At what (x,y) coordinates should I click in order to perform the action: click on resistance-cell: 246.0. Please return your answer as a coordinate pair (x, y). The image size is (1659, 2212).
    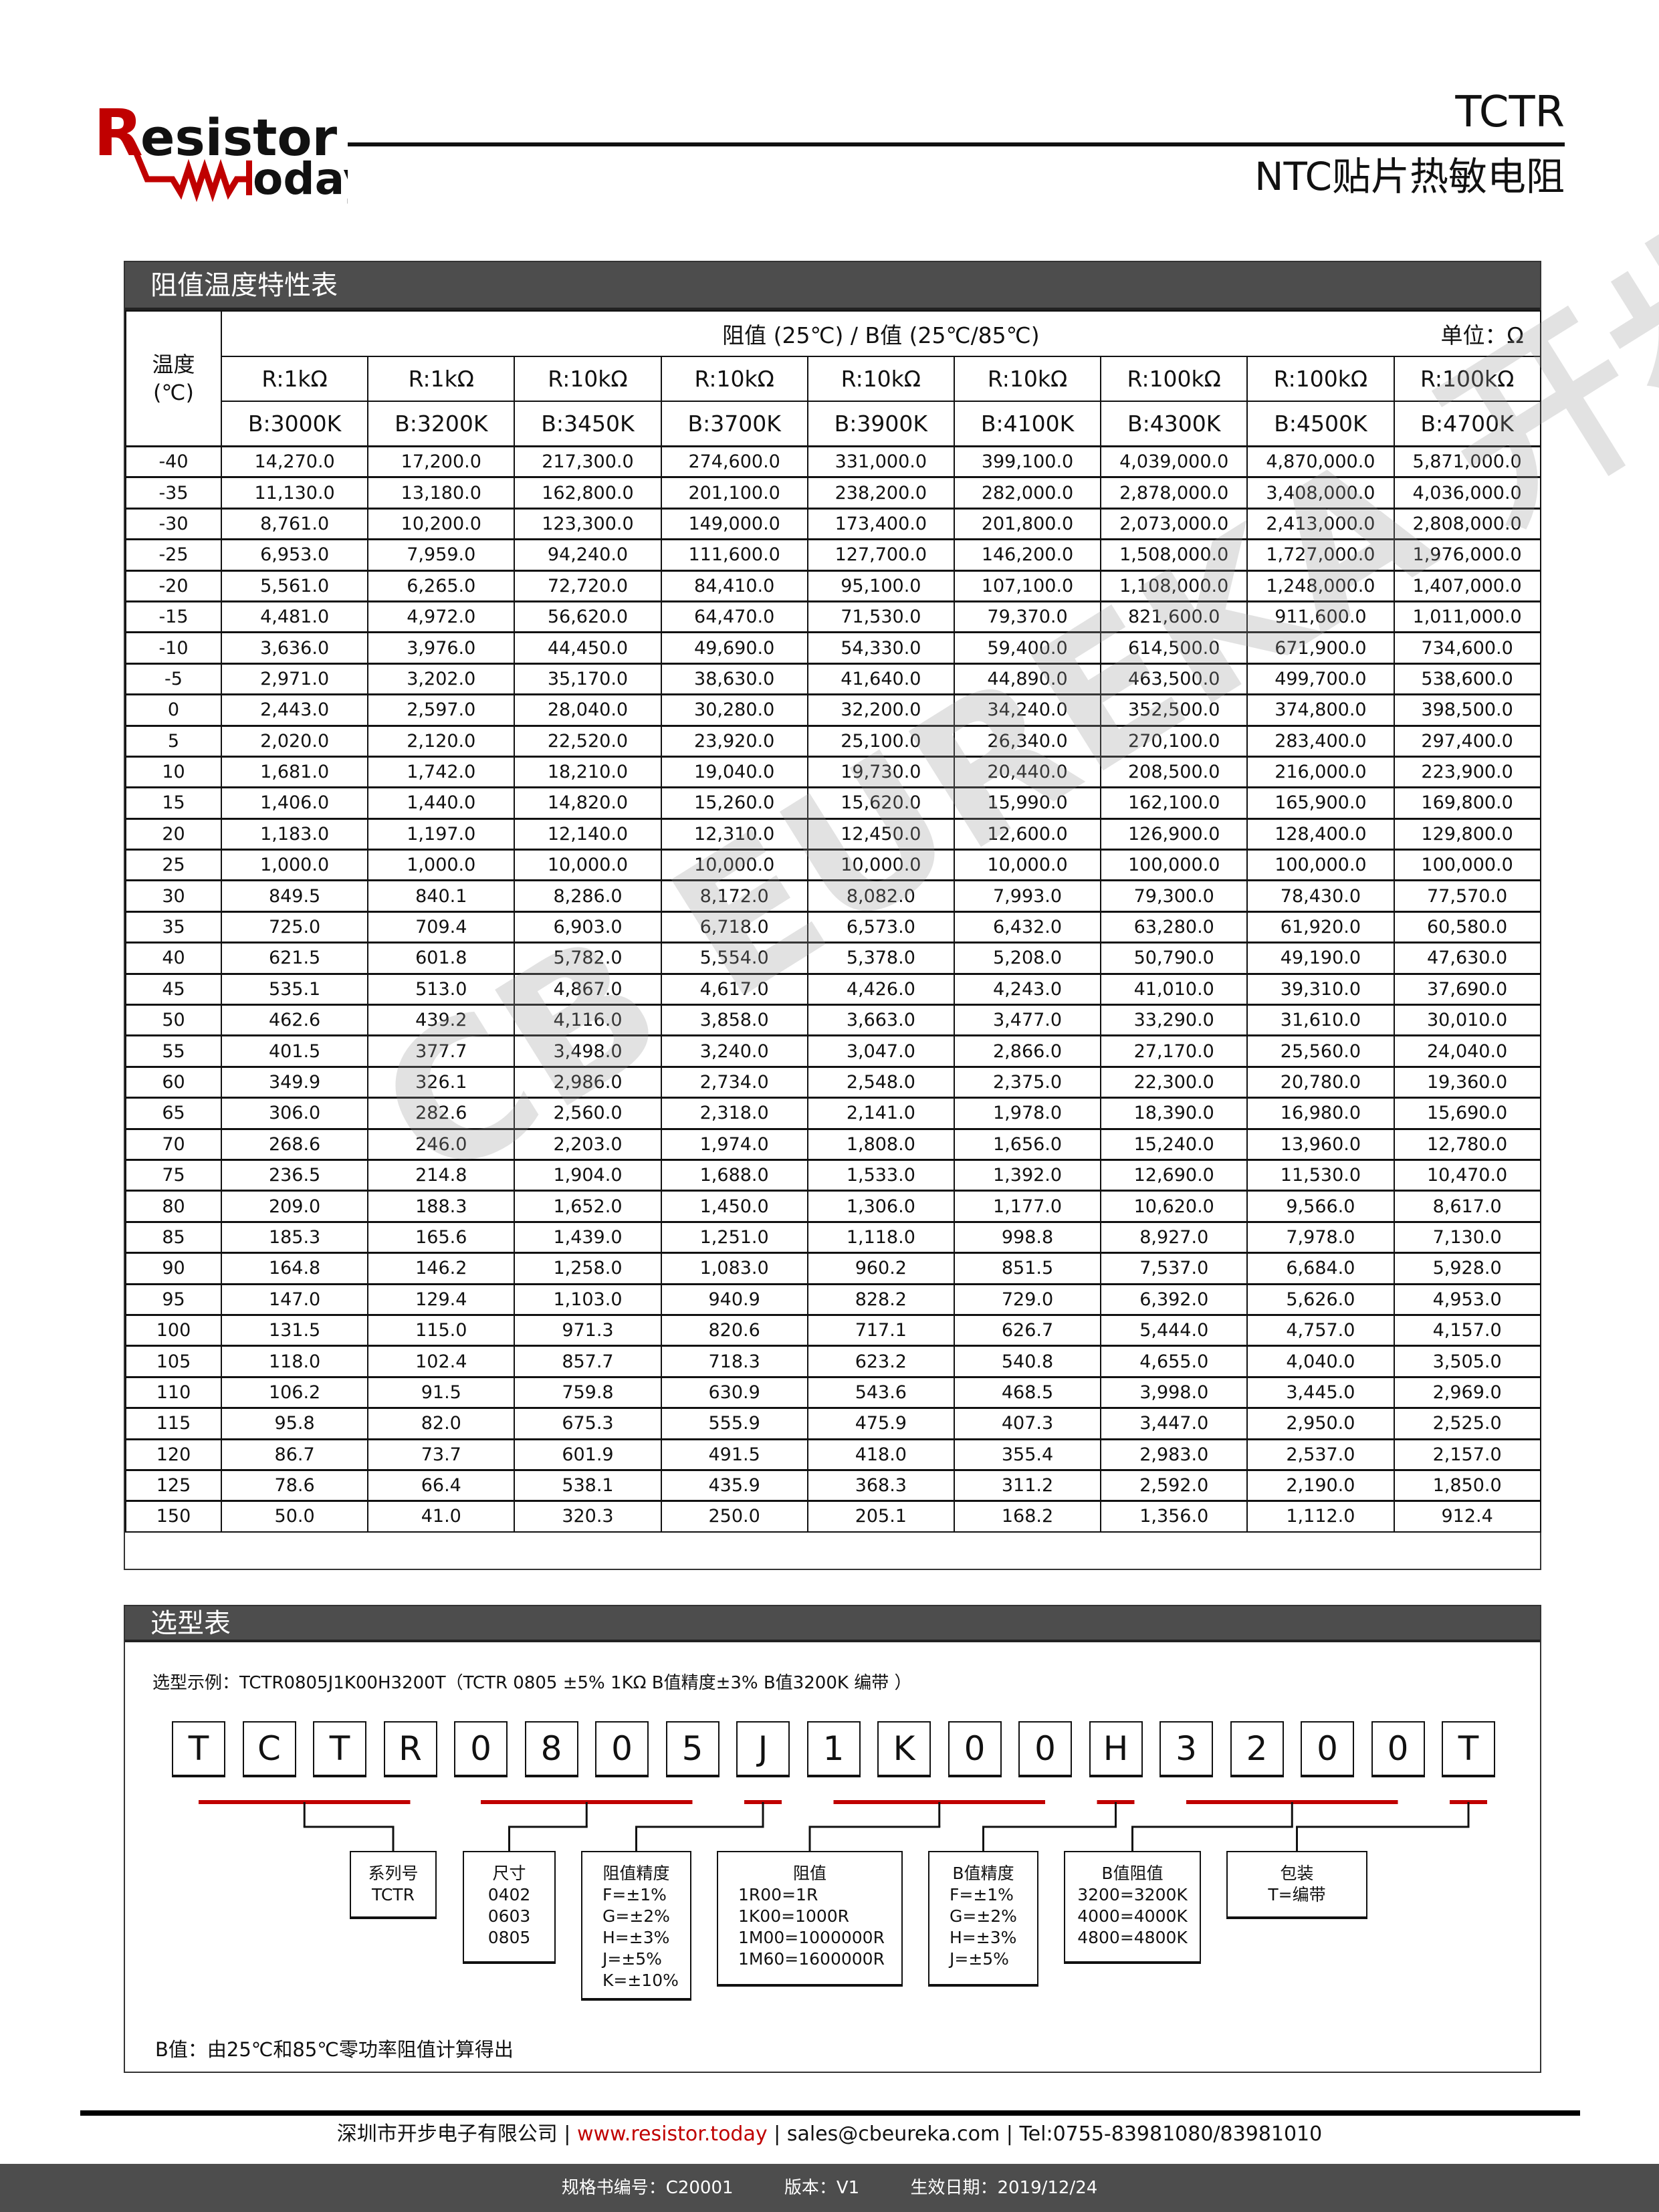
    Looking at the image, I should click on (441, 1144).